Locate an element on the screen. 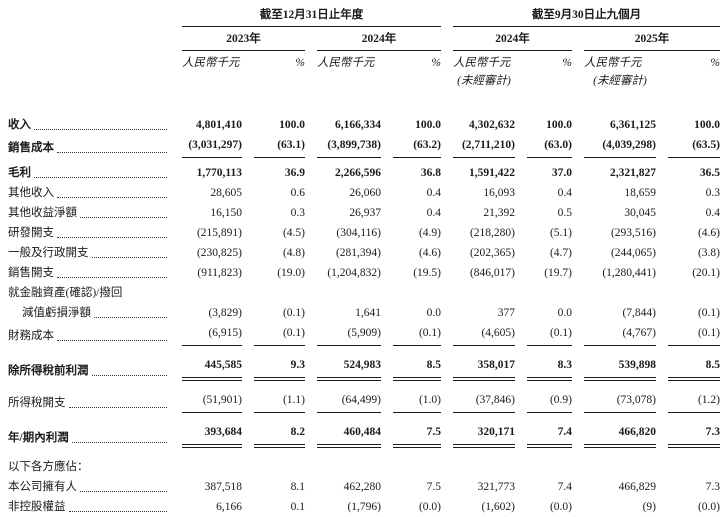 Image resolution: width=726 pixels, height=517 pixels. year-header-2024: 2024年 is located at coordinates (379, 41).